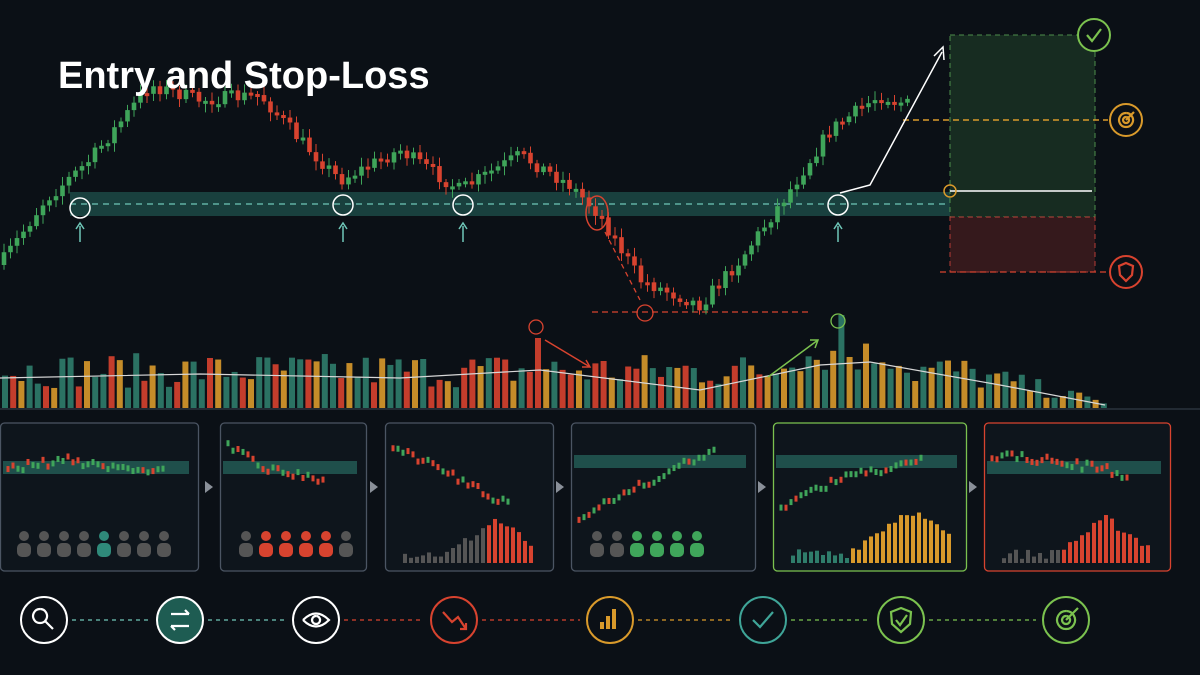 The height and width of the screenshot is (675, 1200). I want to click on status-glyph, so click(1126, 272).